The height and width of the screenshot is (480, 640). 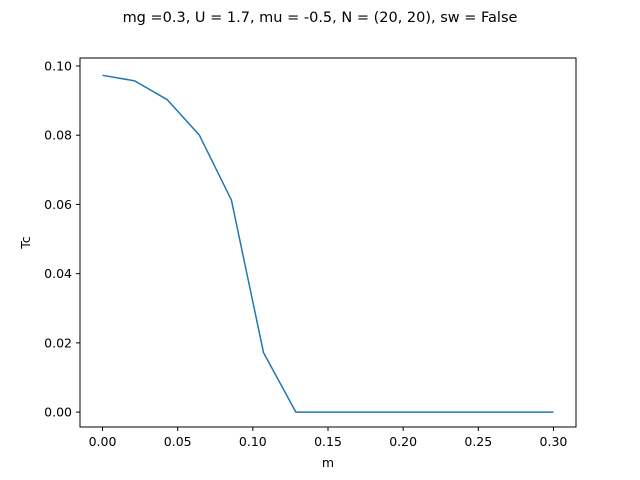 What do you see at coordinates (554, 441) in the screenshot?
I see `x-tick-label: 0.30` at bounding box center [554, 441].